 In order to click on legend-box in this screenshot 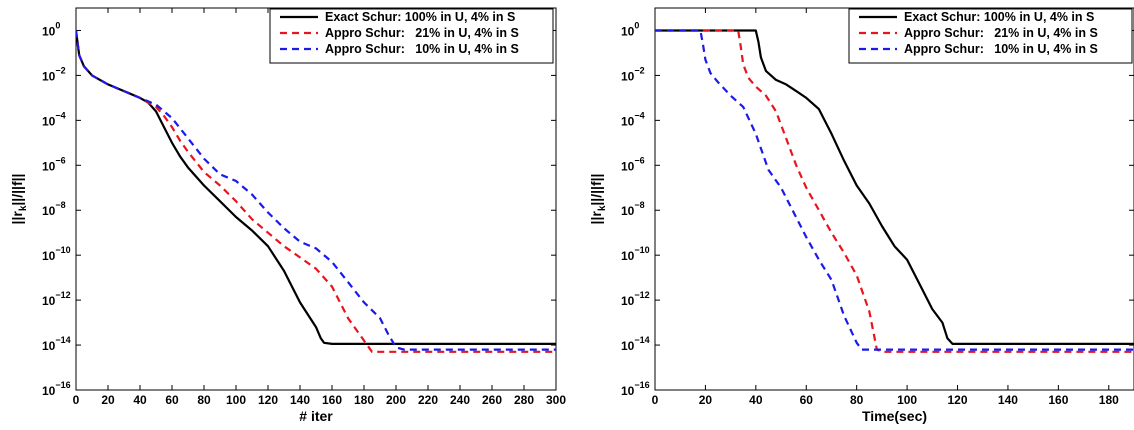, I will do `click(990, 36)`.